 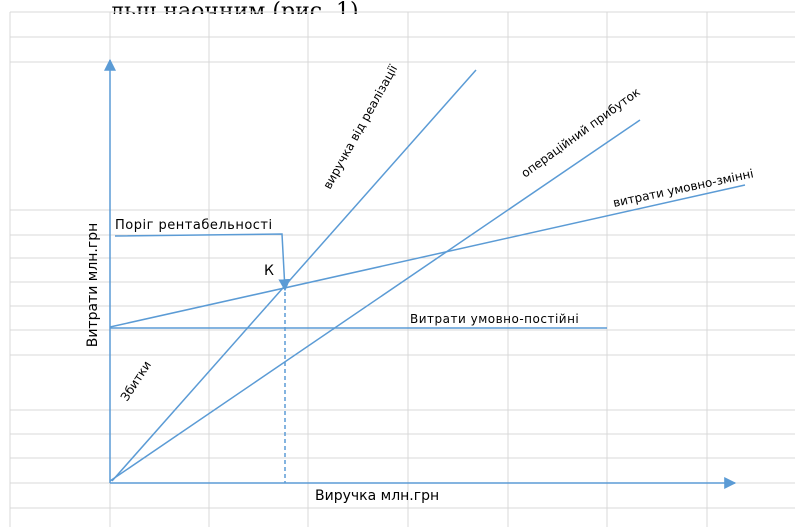 I want to click on x-axis-label: Виручка млн.грн, so click(x=377, y=496).